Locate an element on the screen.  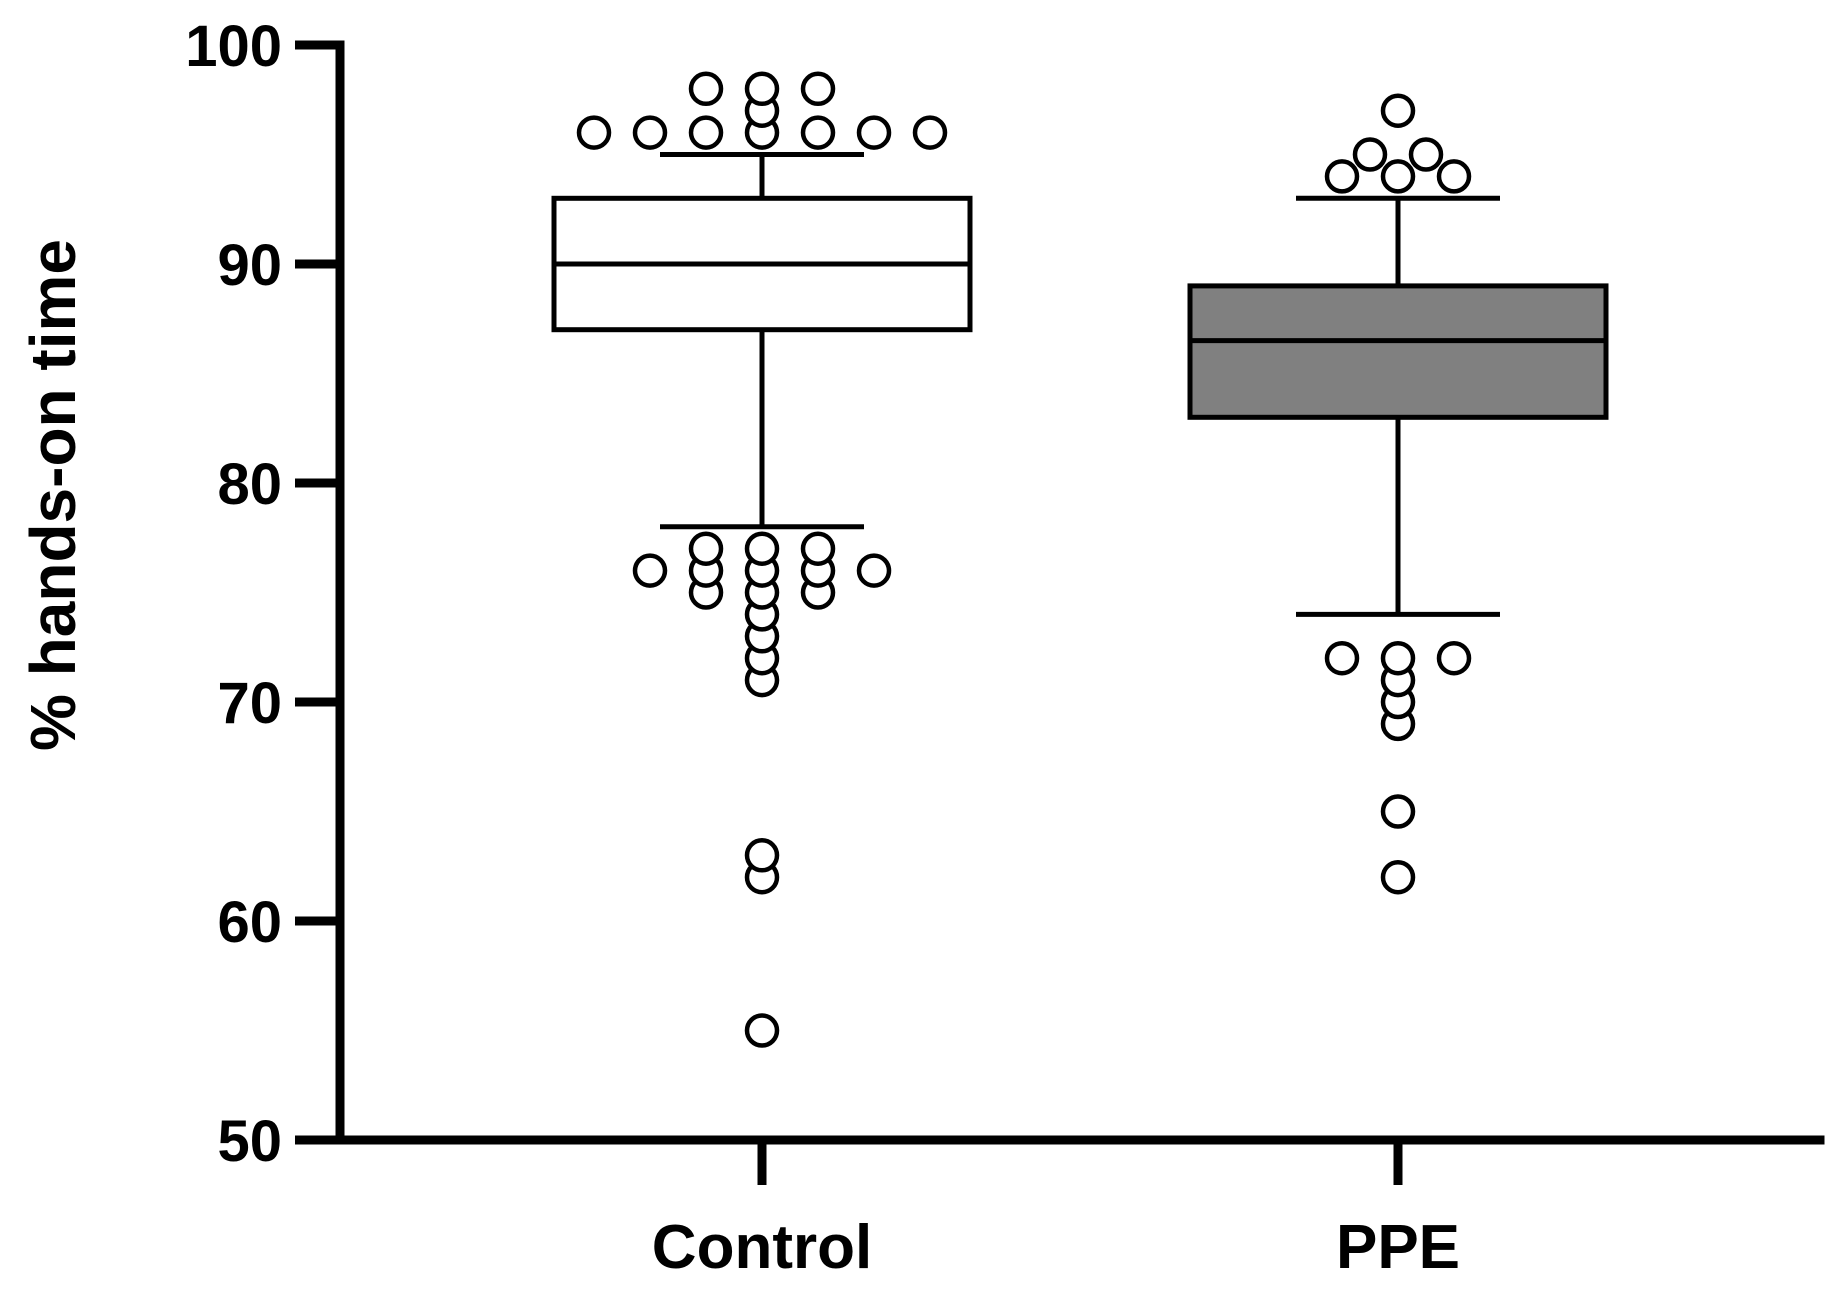
y-tick-label: 70 is located at coordinates (249, 703).